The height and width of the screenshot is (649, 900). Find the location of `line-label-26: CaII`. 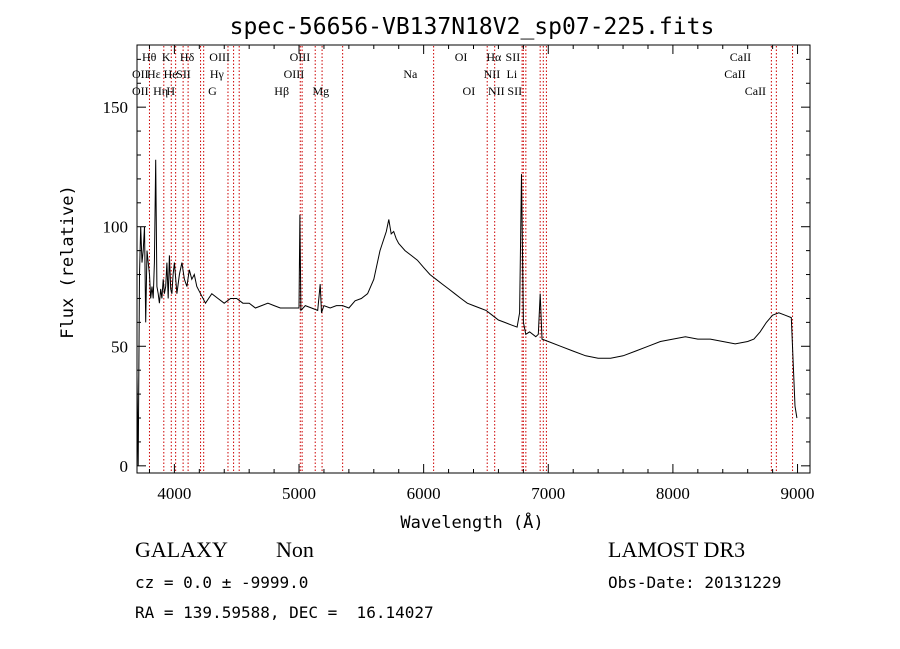

line-label-26: CaII is located at coordinates (740, 57).